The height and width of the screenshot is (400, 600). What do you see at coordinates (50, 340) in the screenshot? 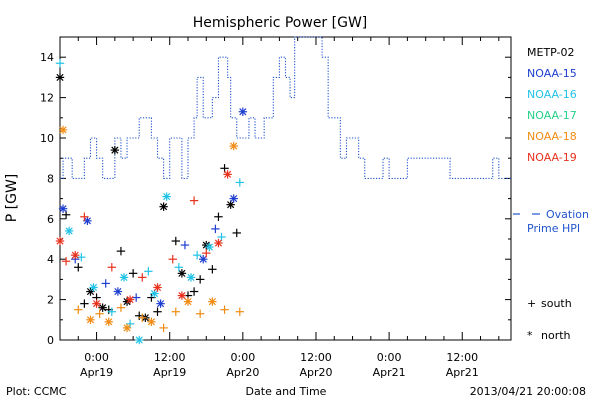
I see `y-tick-label: 0` at bounding box center [50, 340].